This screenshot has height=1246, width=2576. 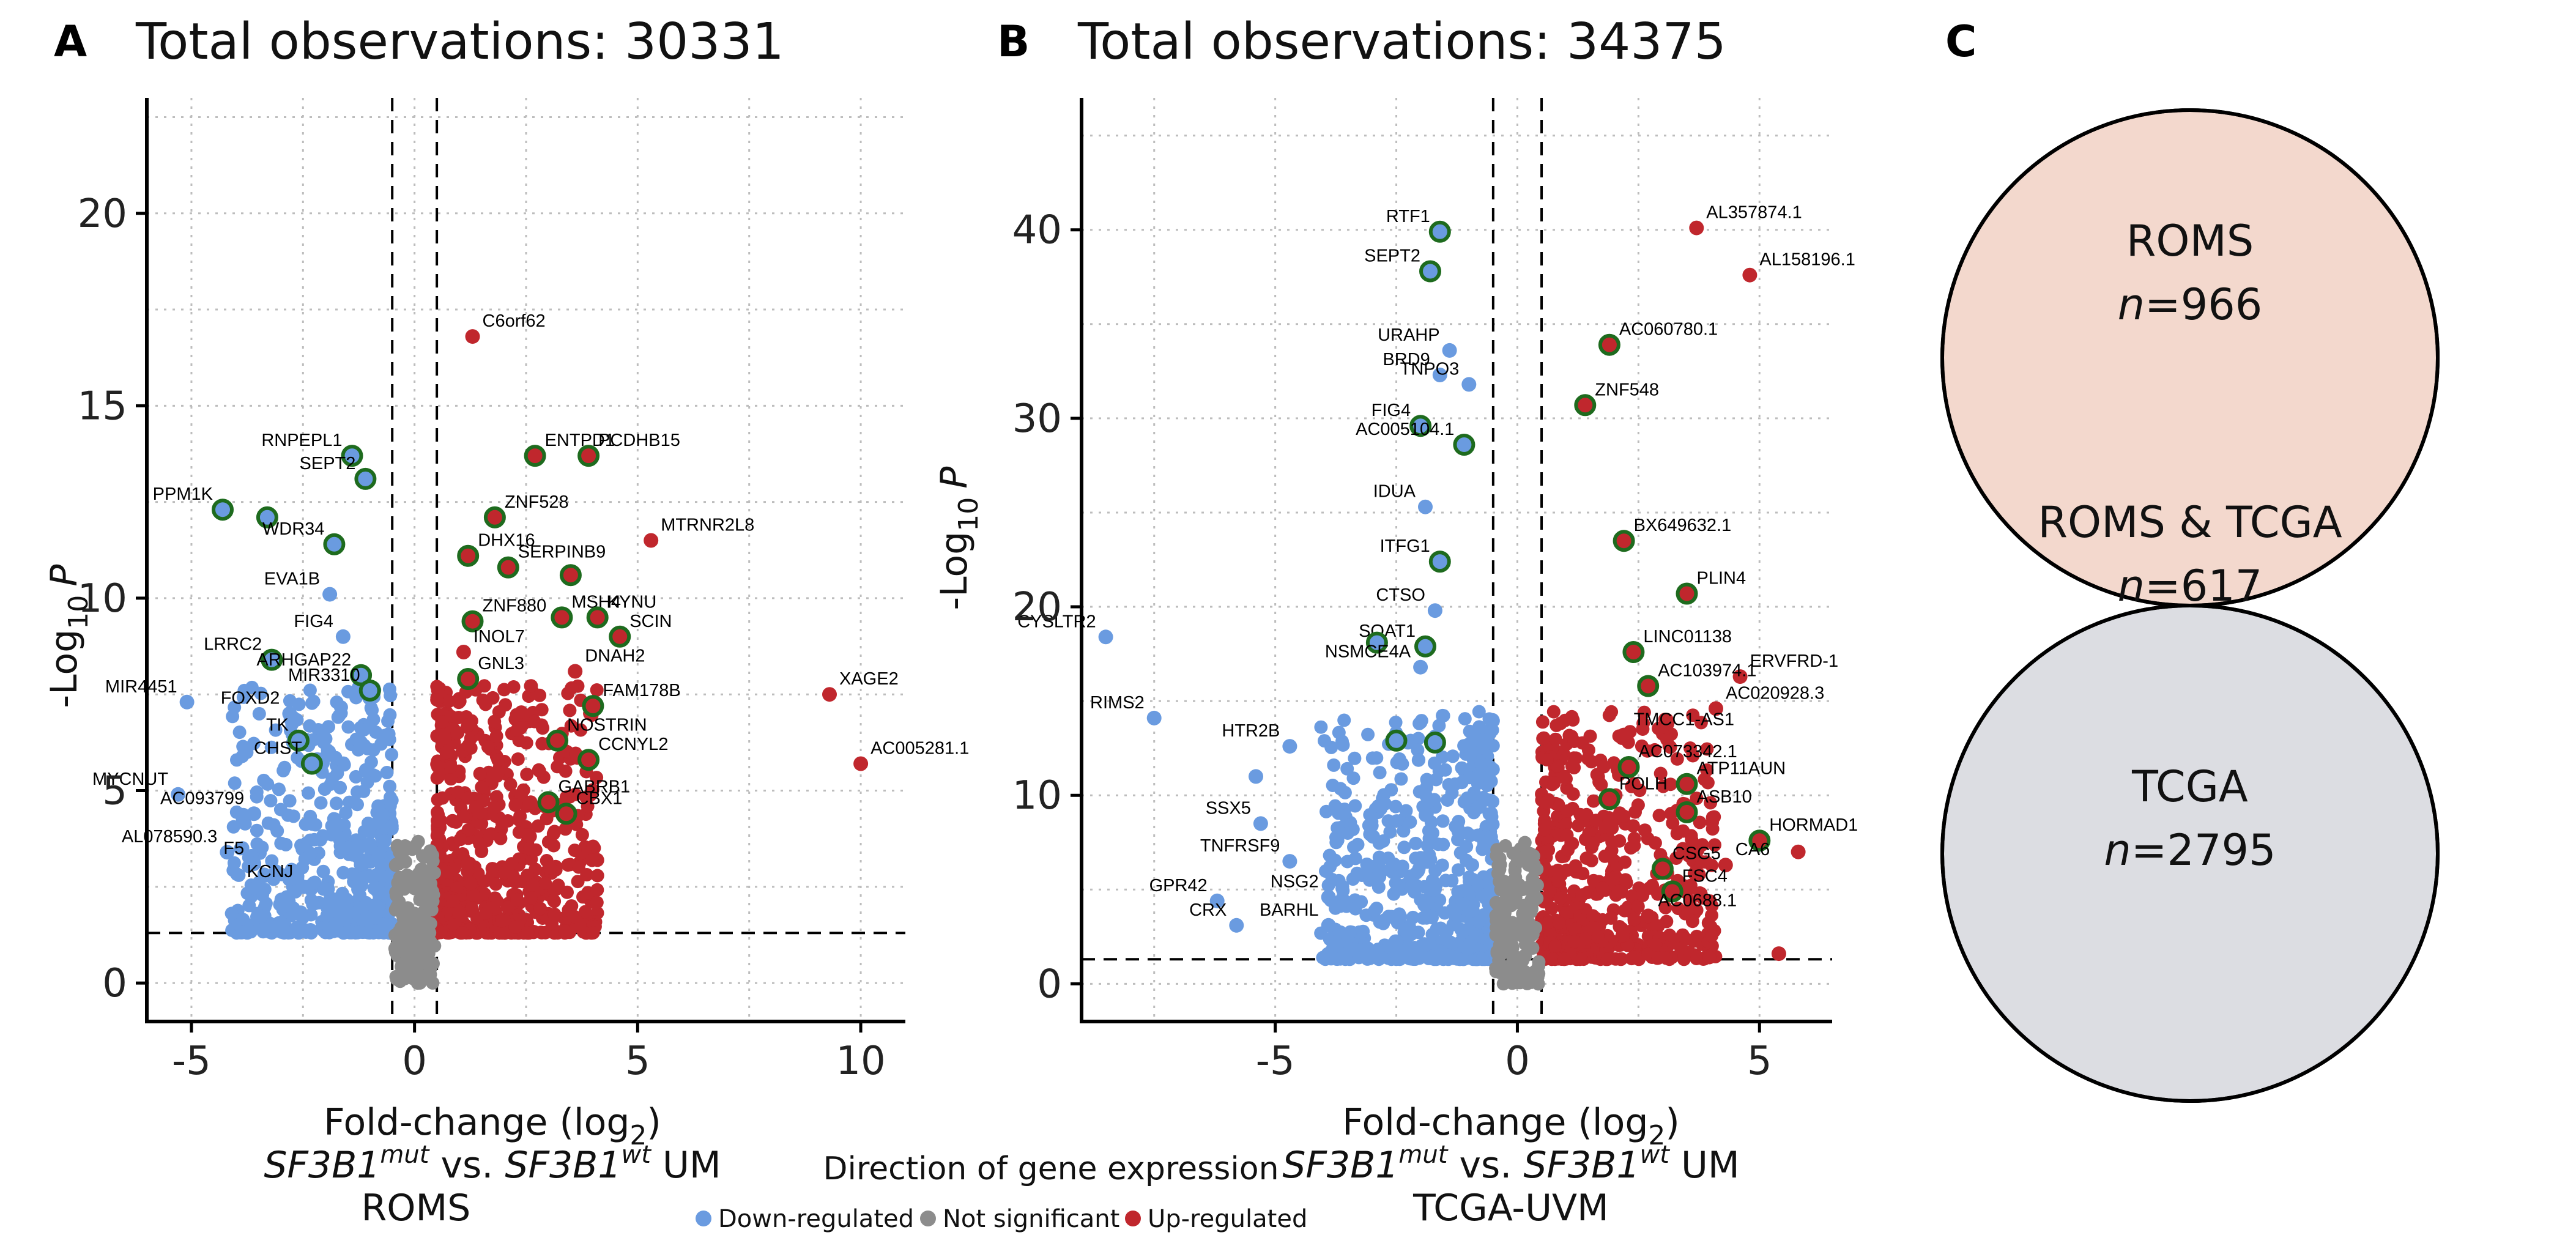 I want to click on x-tick-label: -5, so click(x=1275, y=1062).